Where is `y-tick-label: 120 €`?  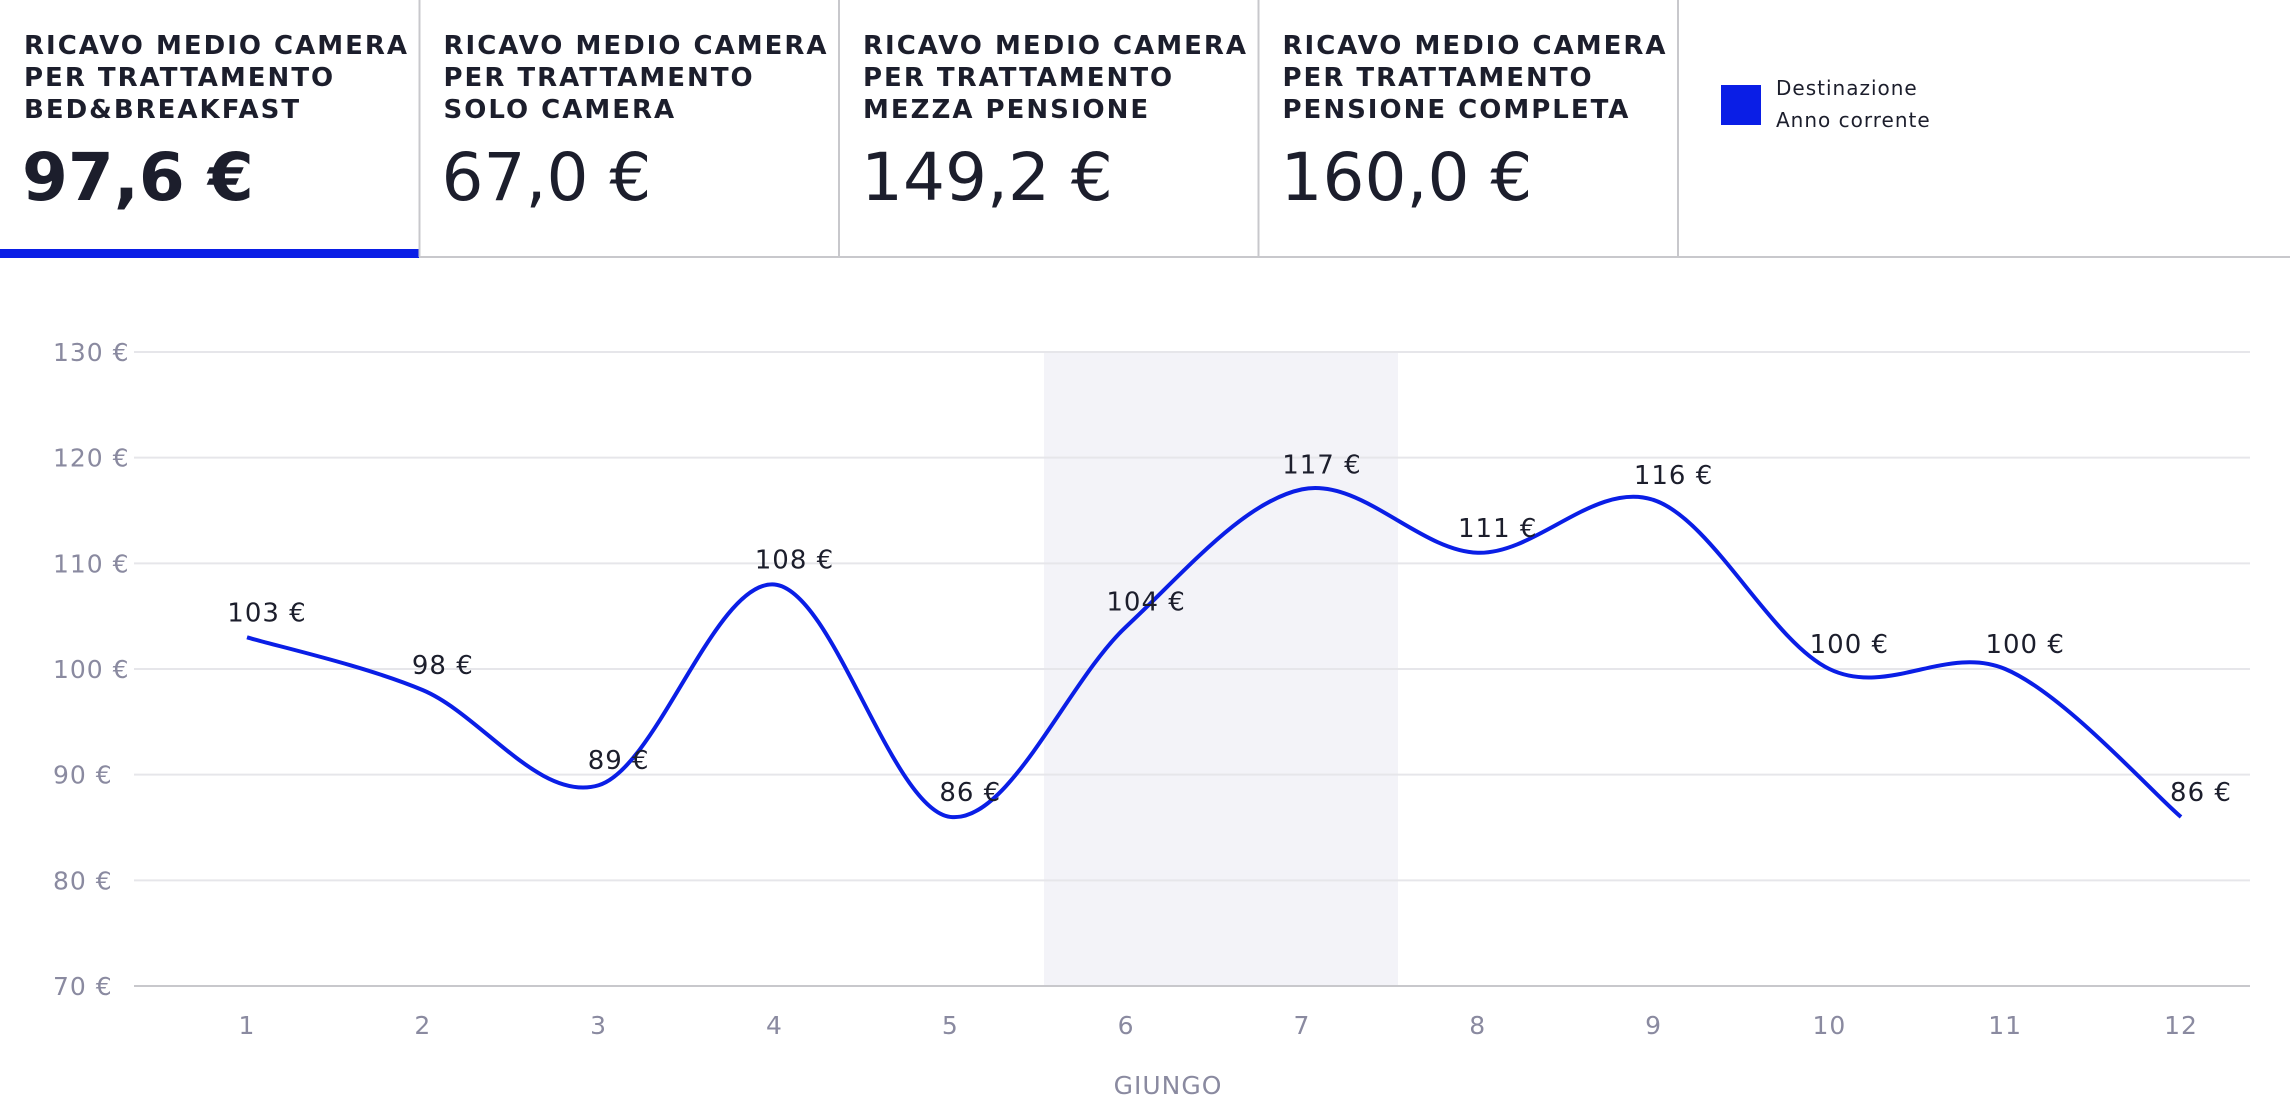
y-tick-label: 120 € is located at coordinates (91, 458).